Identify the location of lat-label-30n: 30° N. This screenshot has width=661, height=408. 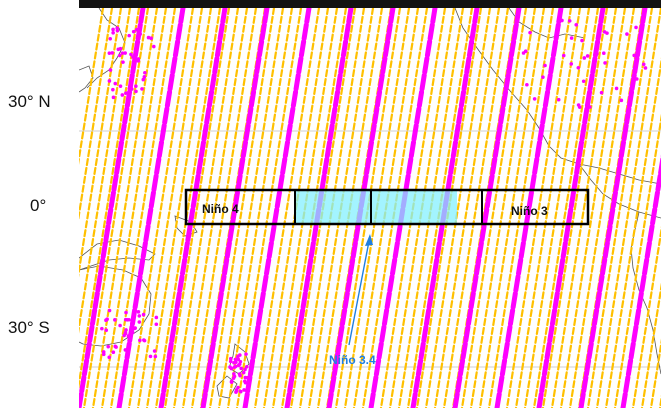
(29, 101).